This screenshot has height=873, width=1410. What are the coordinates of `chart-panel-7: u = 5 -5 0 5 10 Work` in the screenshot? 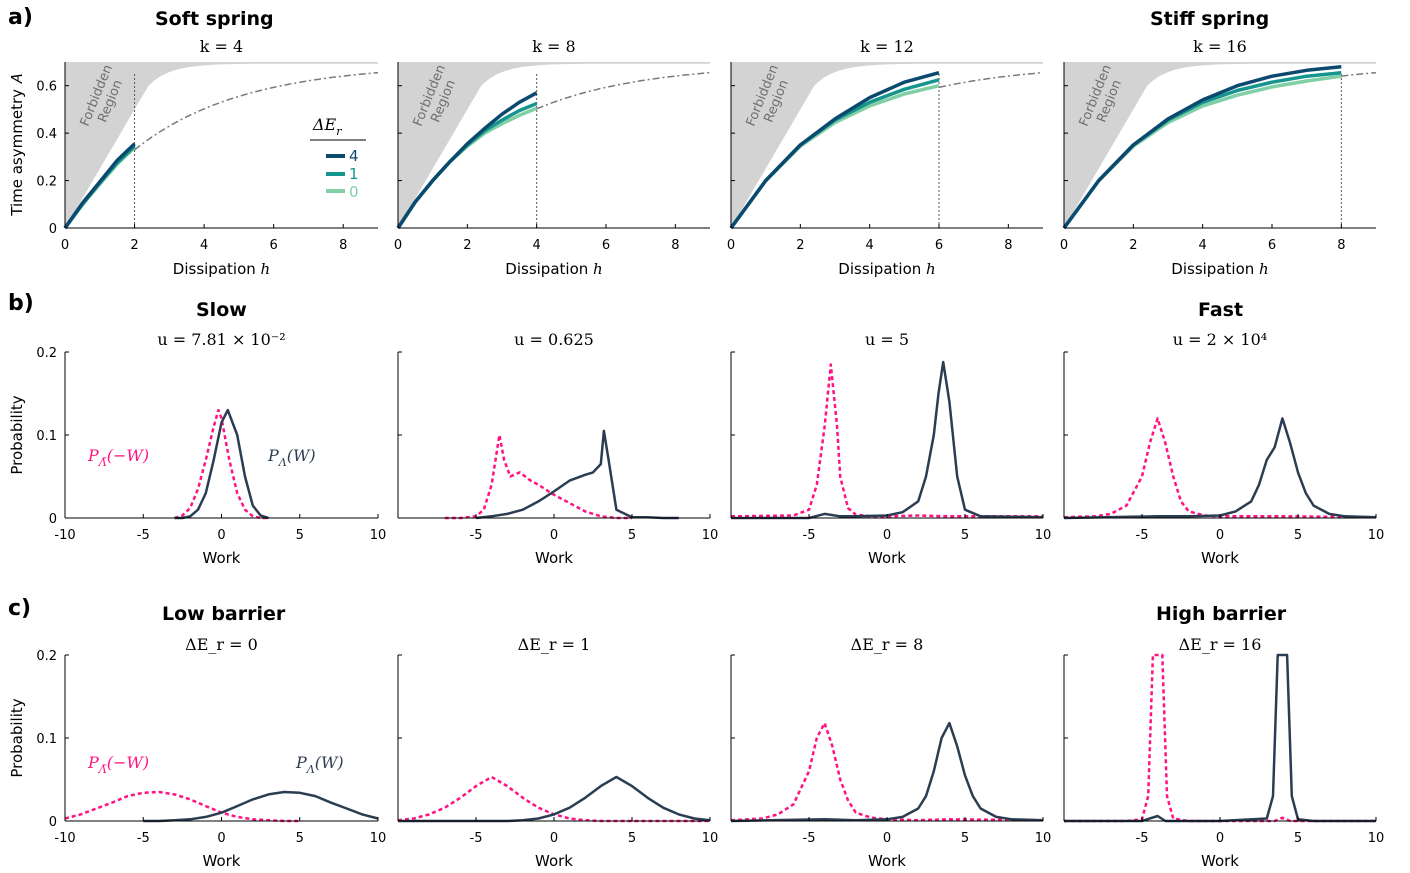 It's located at (891, 448).